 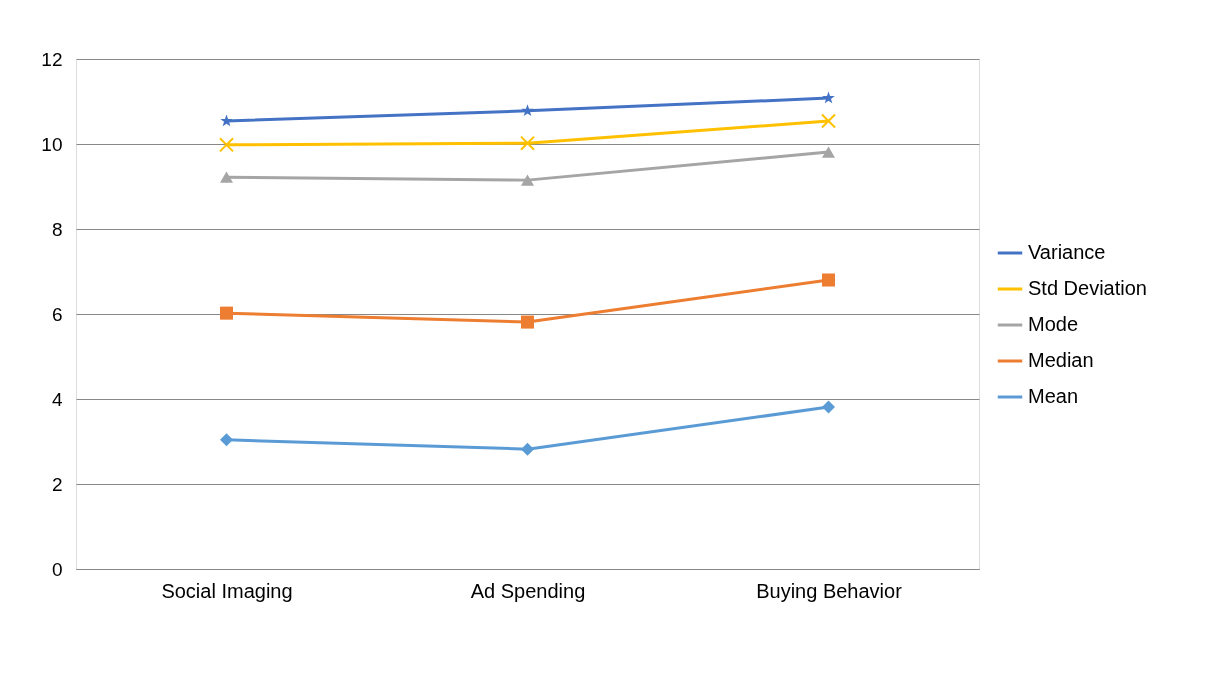 I want to click on y-tick-label: 8, so click(x=57, y=229).